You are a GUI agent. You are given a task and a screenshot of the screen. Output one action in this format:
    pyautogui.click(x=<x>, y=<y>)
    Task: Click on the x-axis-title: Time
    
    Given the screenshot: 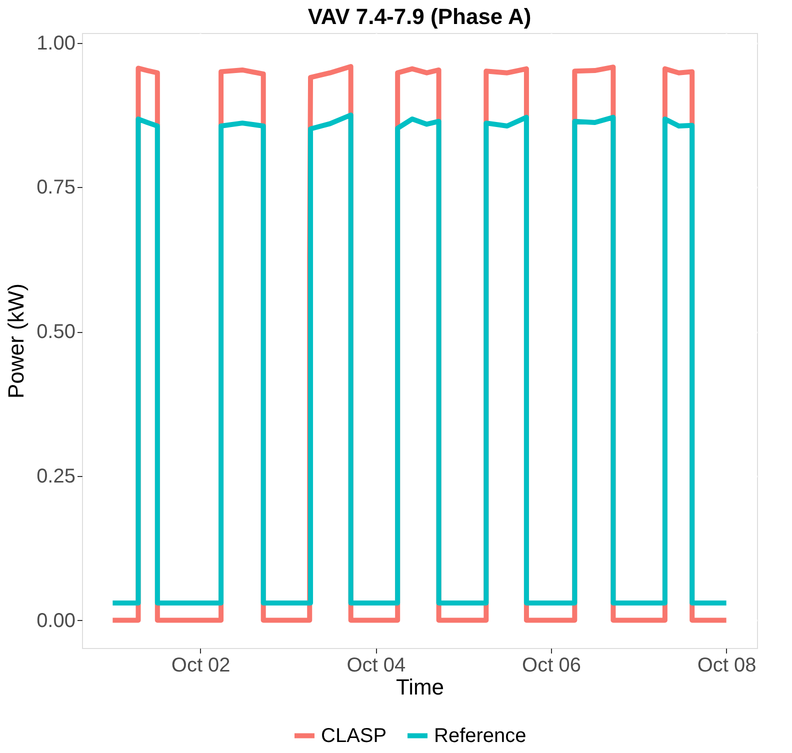 What is the action you would take?
    pyautogui.click(x=420, y=687)
    